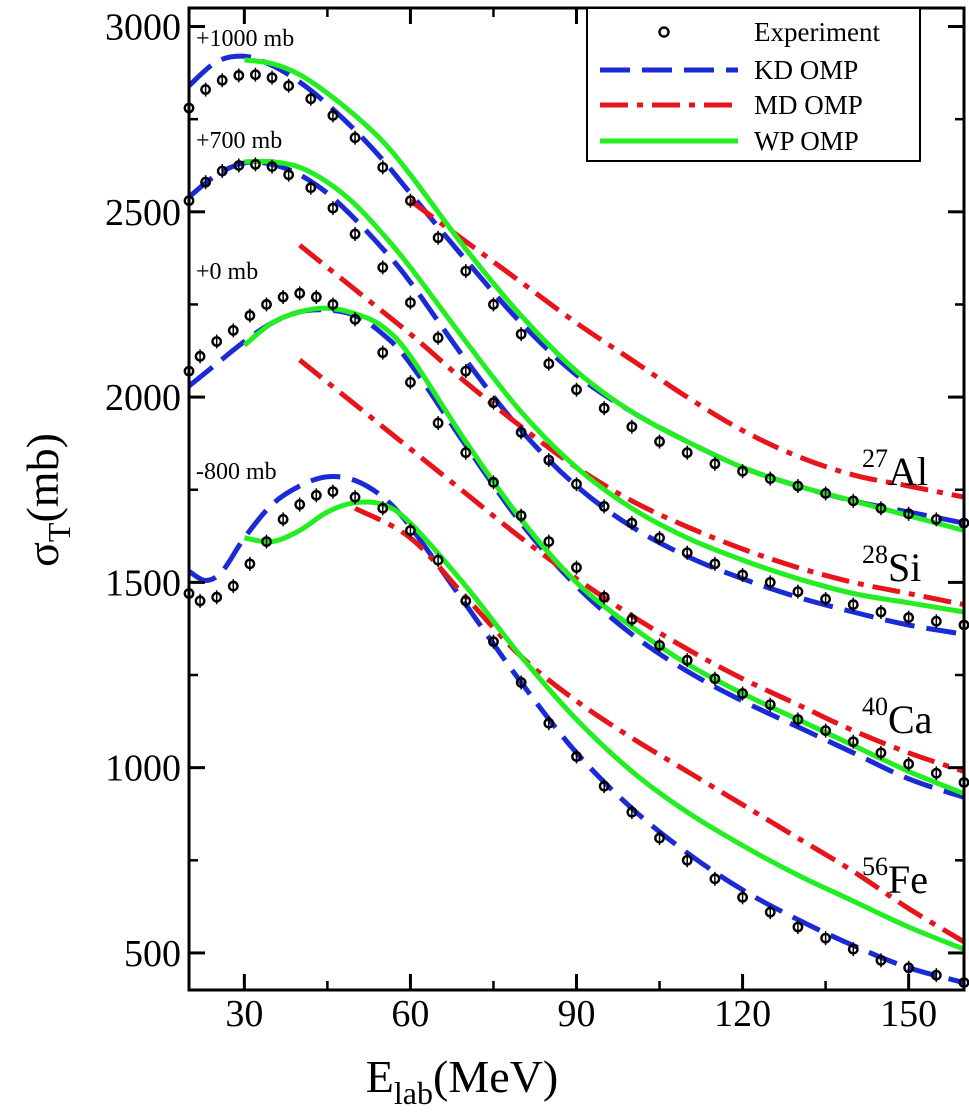 This screenshot has width=969, height=1114. Describe the element at coordinates (875, 706) in the screenshot. I see `nucleus-mass-ca: 40` at that location.